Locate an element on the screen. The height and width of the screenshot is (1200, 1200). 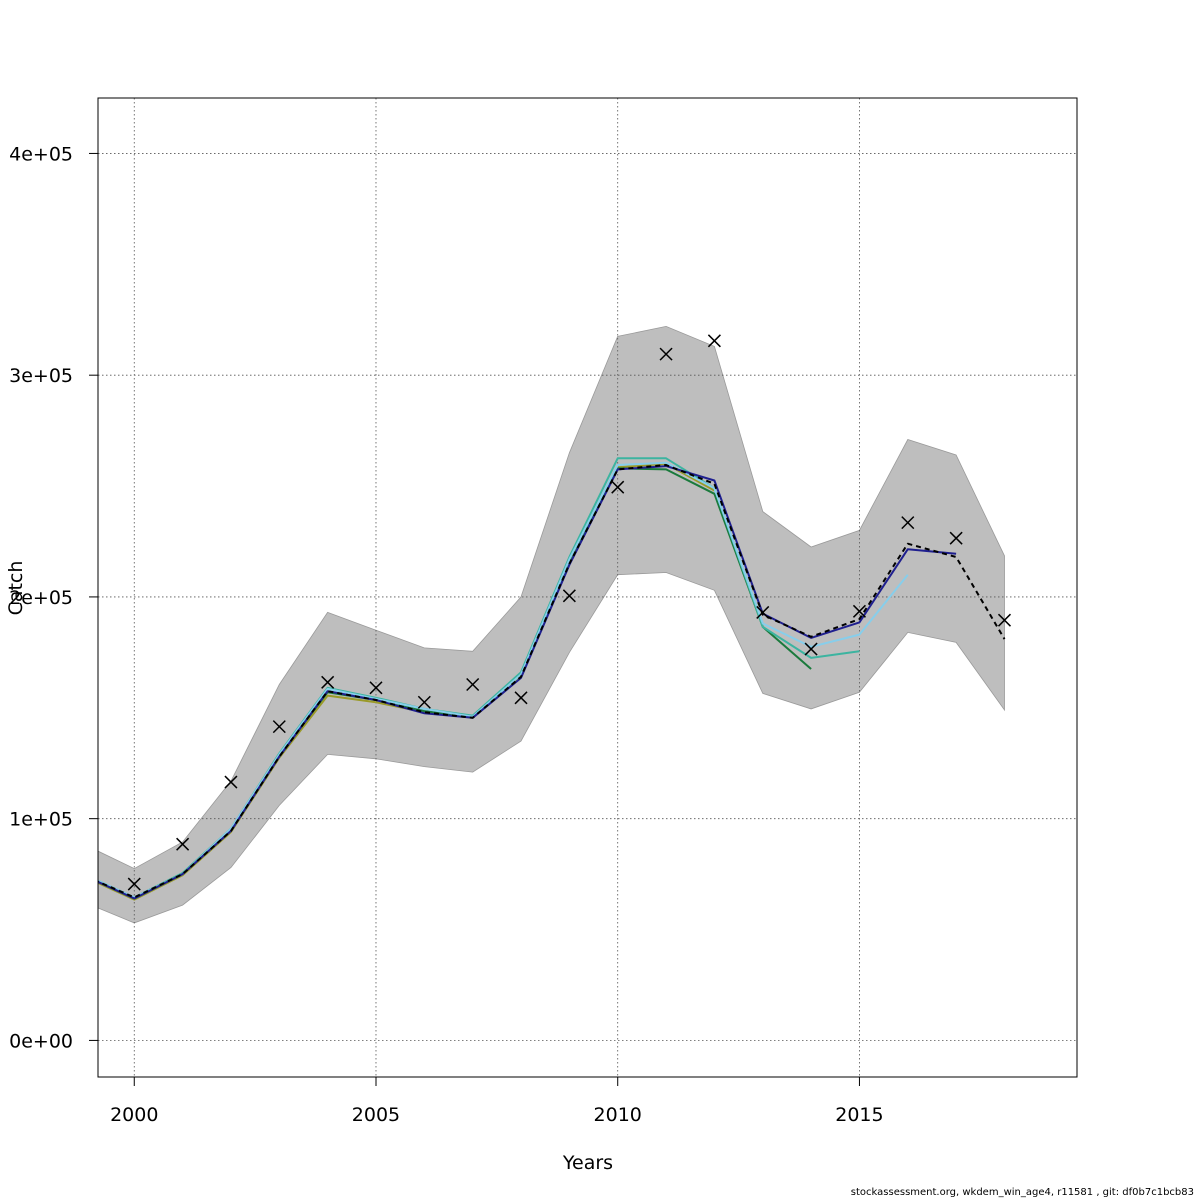
x-tick-label: 2015 is located at coordinates (859, 1115).